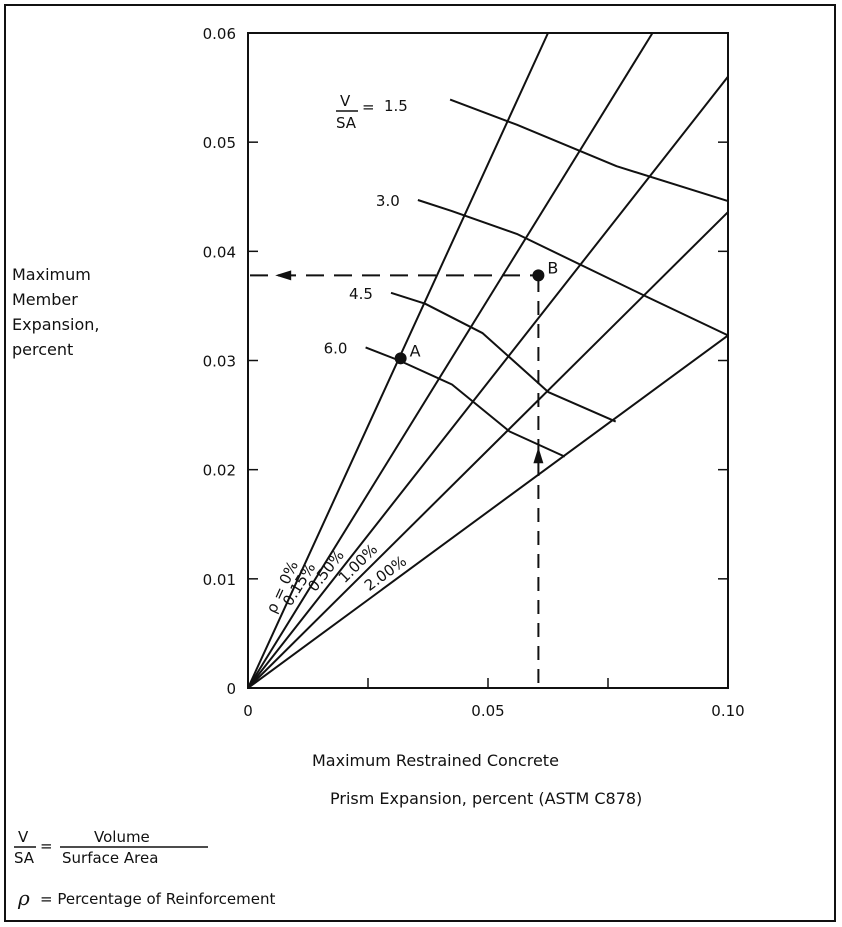  I want to click on left-arrow-head, so click(283, 275).